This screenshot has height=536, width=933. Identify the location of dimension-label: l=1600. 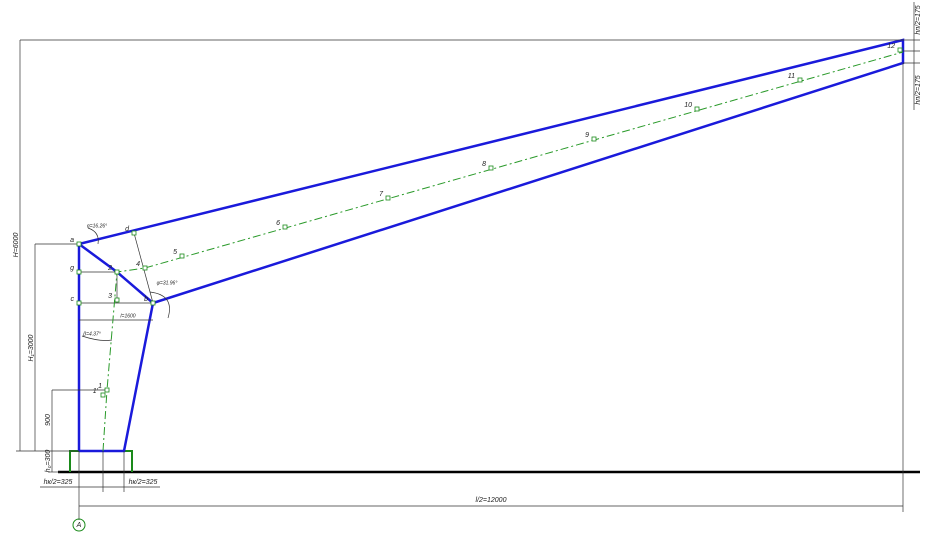
(127, 316).